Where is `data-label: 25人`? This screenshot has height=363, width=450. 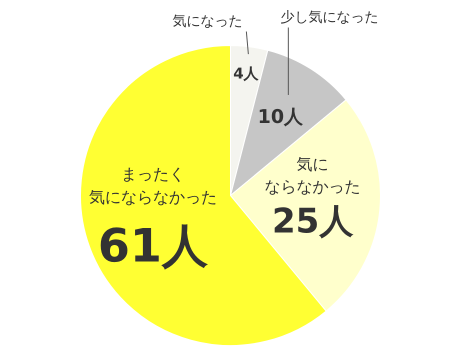 data-label: 25人 is located at coordinates (313, 221).